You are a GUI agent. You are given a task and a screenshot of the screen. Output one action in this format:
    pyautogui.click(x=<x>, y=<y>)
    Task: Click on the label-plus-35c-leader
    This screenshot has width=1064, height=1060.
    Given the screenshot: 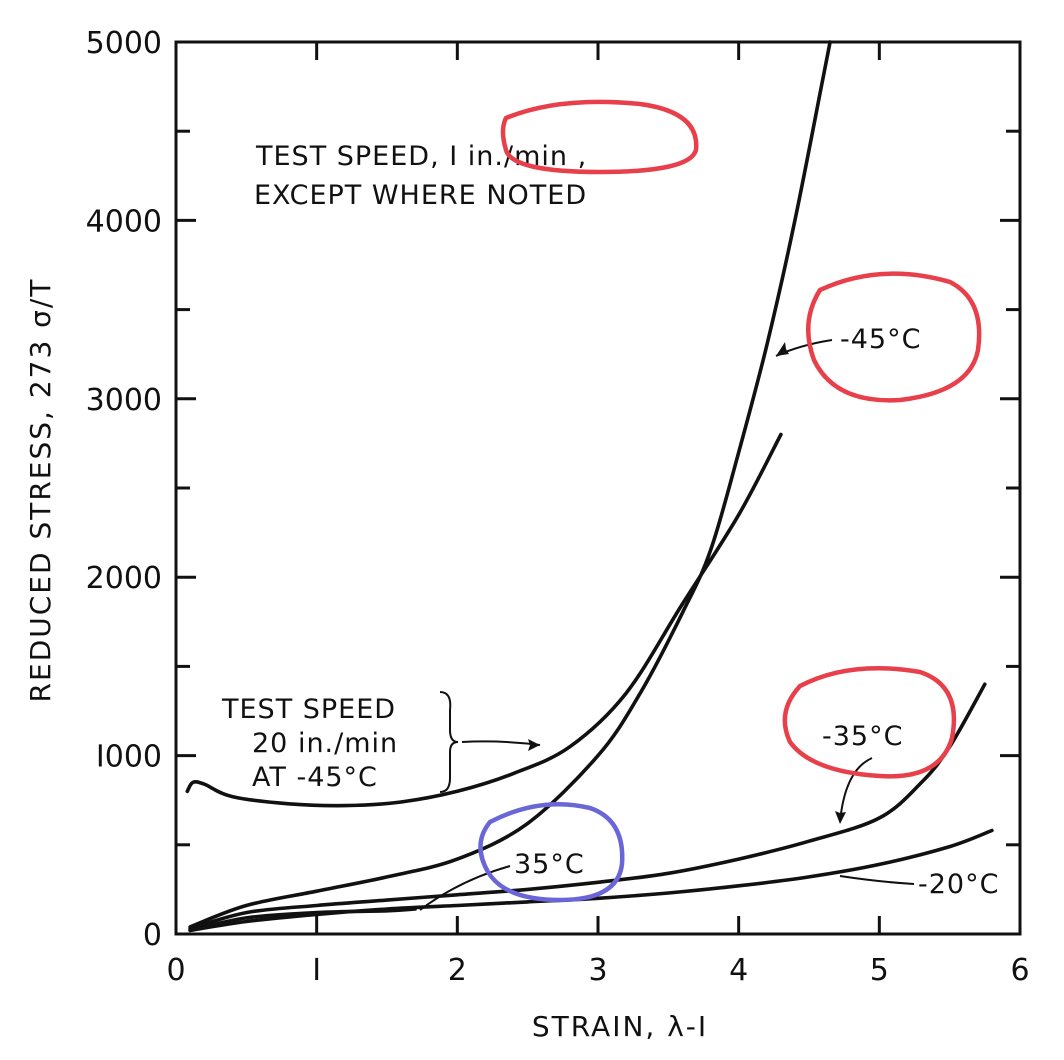 What is the action you would take?
    pyautogui.click(x=465, y=888)
    